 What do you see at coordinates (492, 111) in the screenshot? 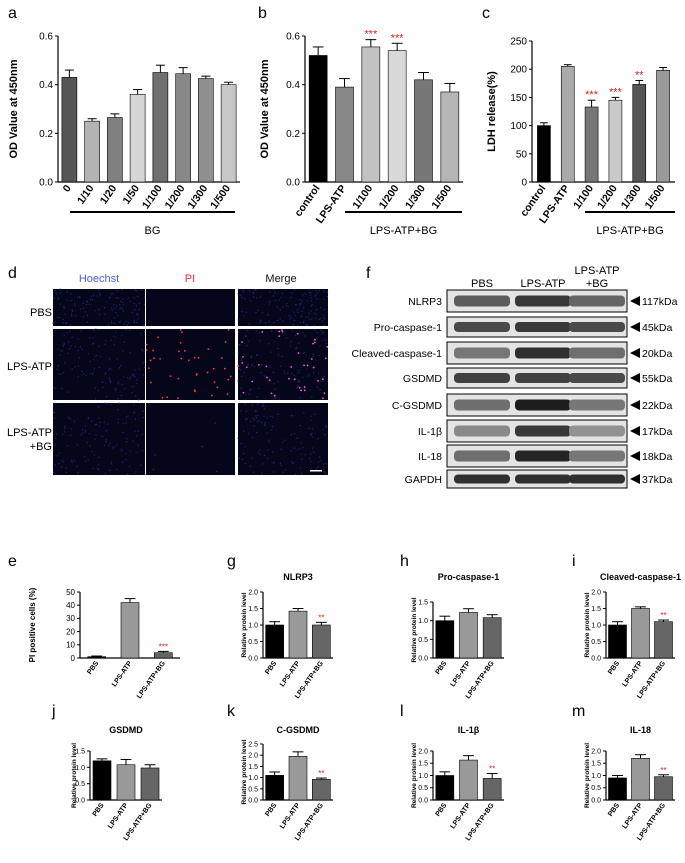
I see `y-axis-label: LDH release(%)` at bounding box center [492, 111].